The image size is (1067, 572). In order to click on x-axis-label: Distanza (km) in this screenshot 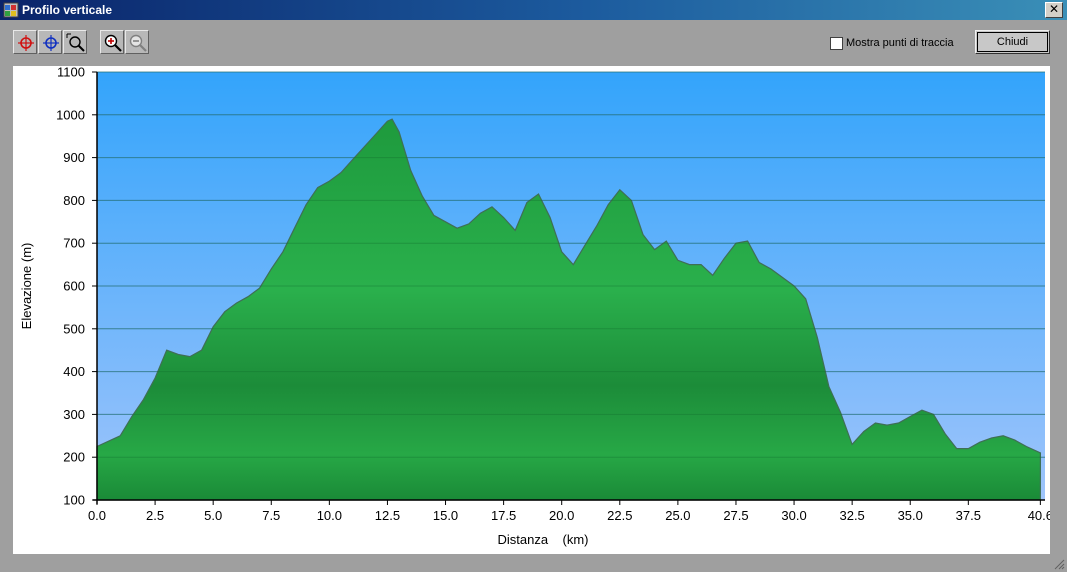, I will do `click(542, 539)`.